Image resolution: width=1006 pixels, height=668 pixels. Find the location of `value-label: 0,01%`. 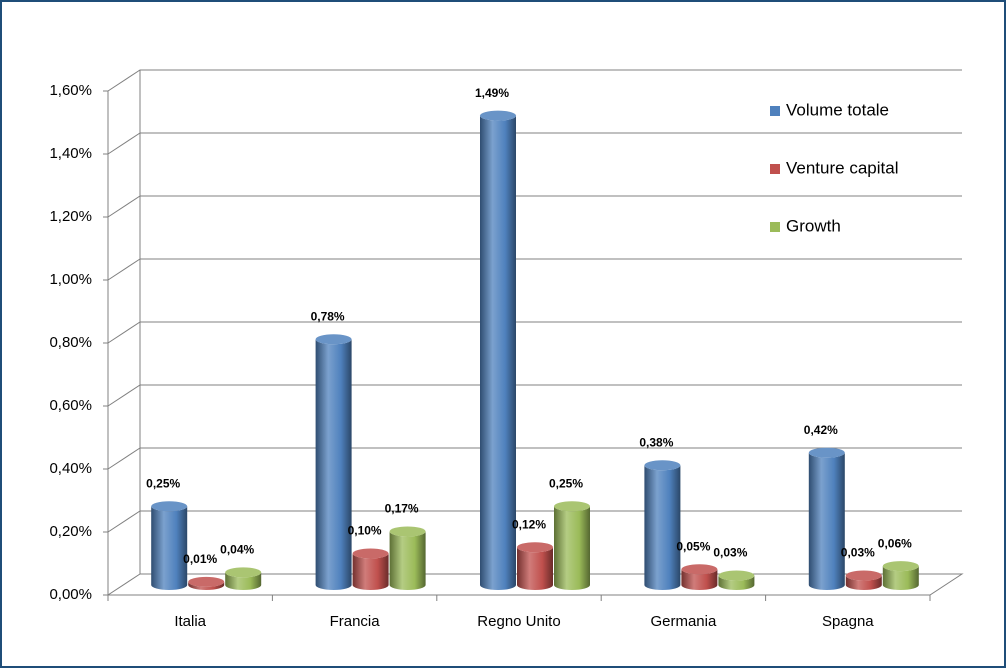

value-label: 0,01% is located at coordinates (200, 559).